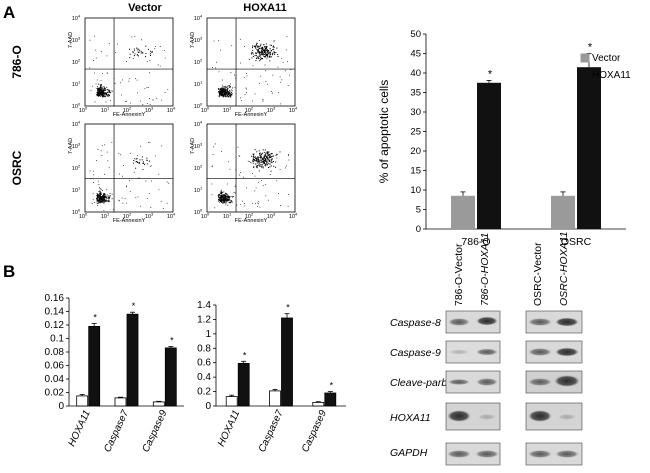 This screenshot has height=473, width=650. I want to click on significance-star: *, so click(590, 48).